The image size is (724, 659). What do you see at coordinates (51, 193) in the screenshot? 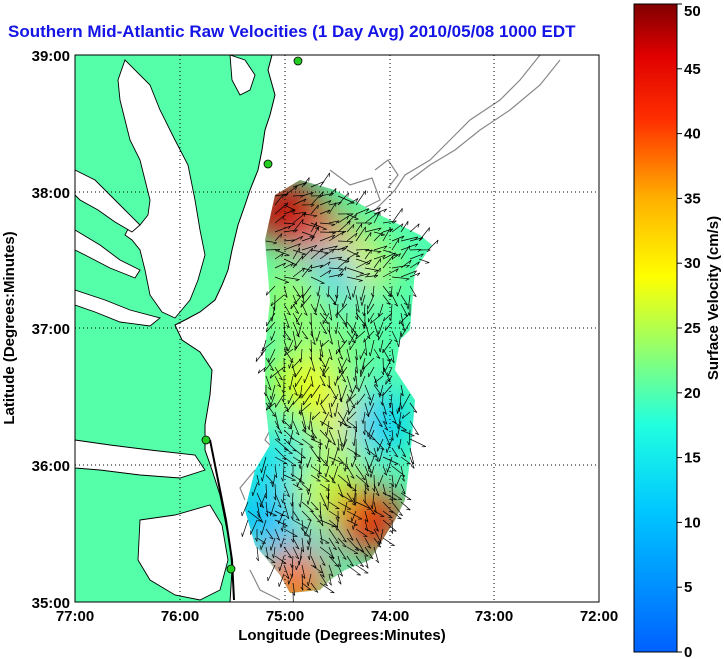
I see `y-tick-label: 38:00` at bounding box center [51, 193].